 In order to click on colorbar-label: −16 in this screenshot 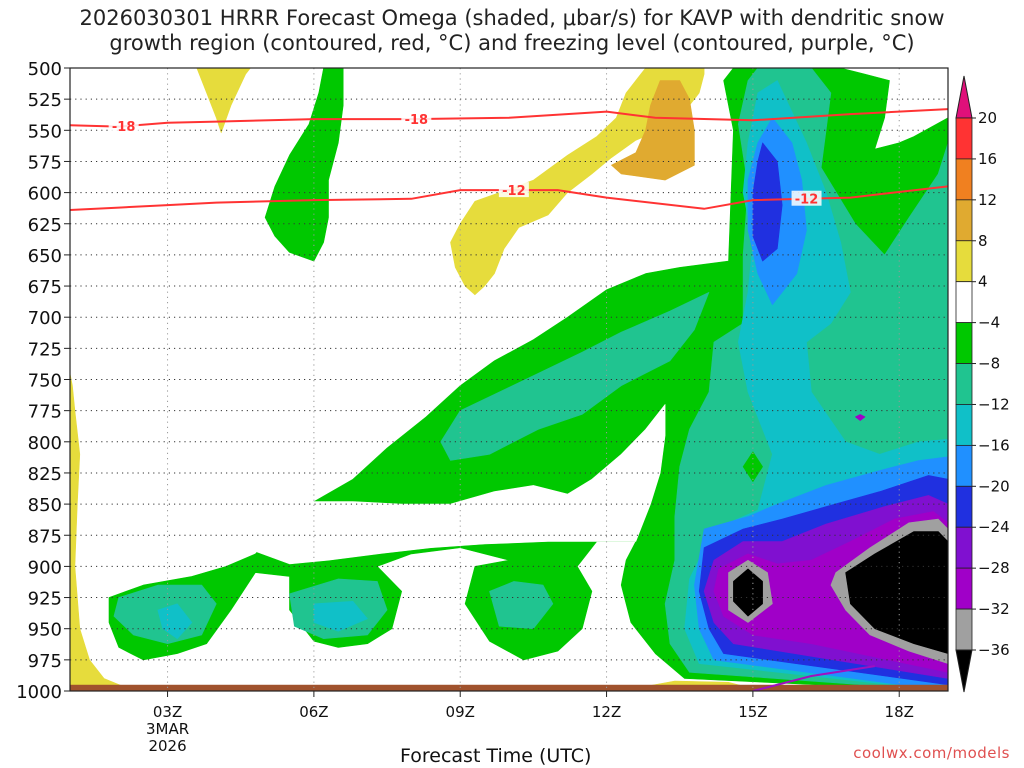, I will do `click(994, 445)`.